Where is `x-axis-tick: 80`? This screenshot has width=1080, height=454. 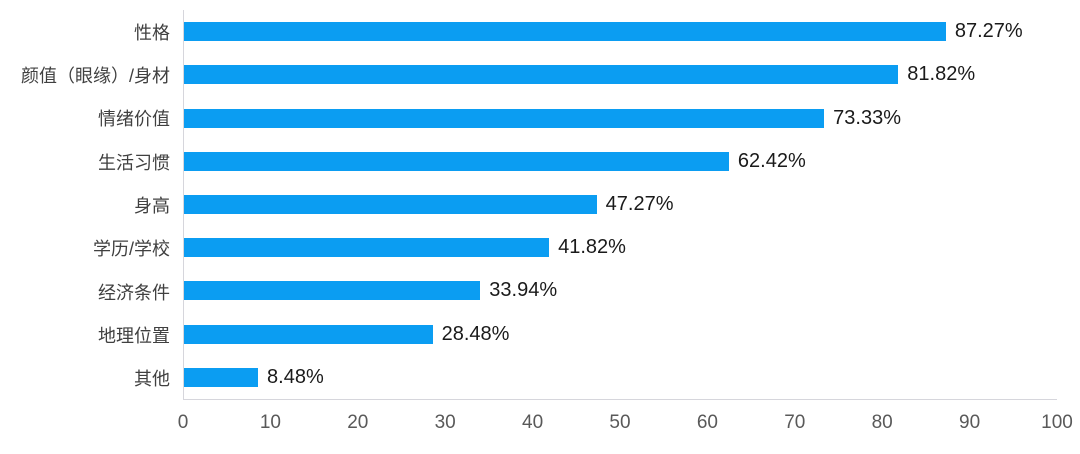
x-axis-tick: 80 is located at coordinates (882, 422).